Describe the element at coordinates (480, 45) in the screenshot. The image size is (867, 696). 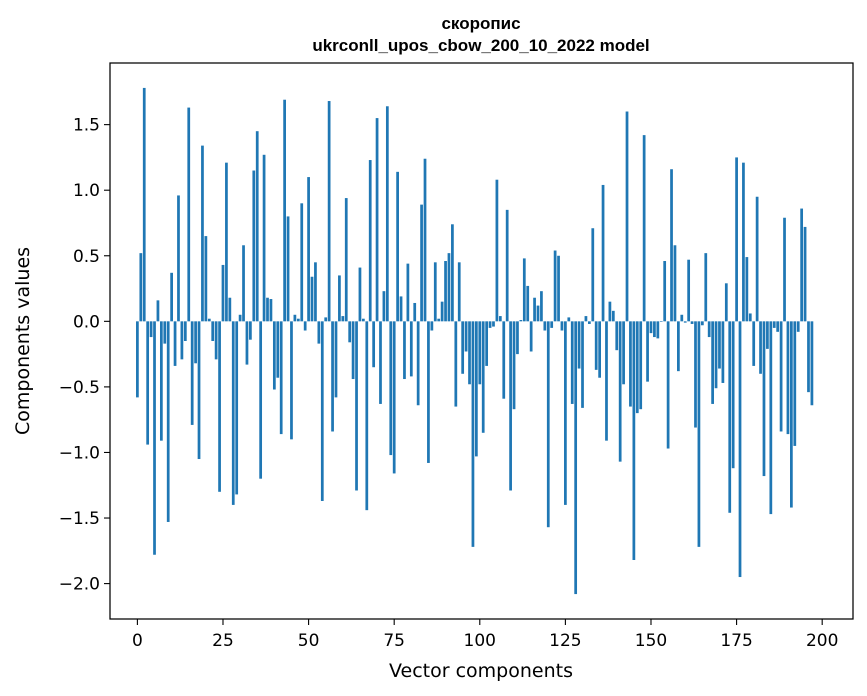
I see `chart-title-line-2: ukrconll_upos_cbow_200_10_2022 model` at that location.